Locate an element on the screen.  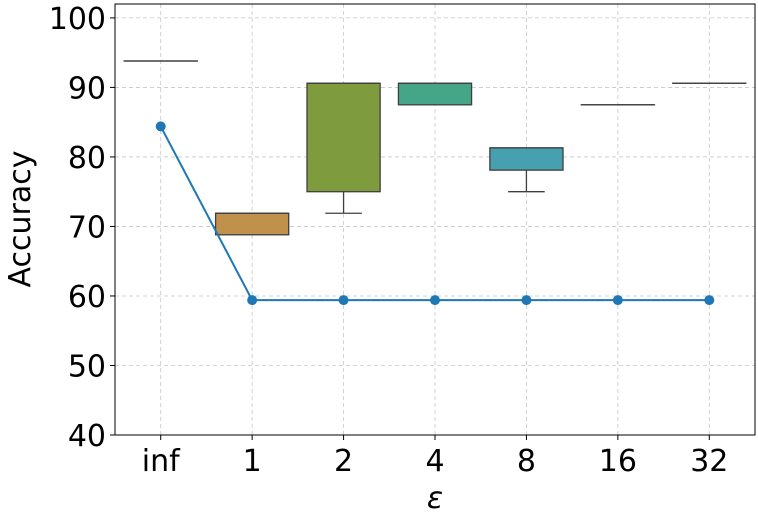
y-tick-label: 50 is located at coordinates (87, 366).